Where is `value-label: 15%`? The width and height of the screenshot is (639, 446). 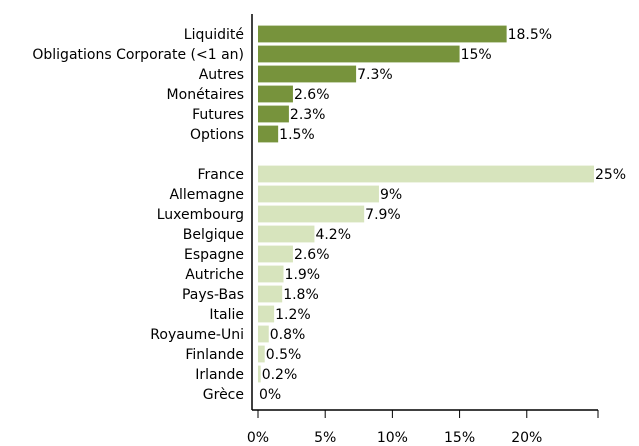 value-label: 15% is located at coordinates (476, 55).